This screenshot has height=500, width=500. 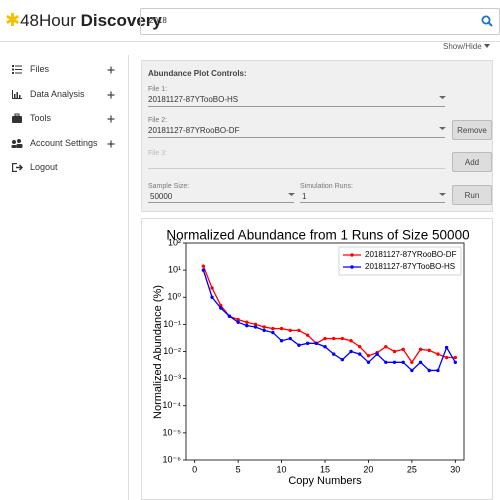 What do you see at coordinates (455, 469) in the screenshot?
I see `x-tick-label: 30` at bounding box center [455, 469].